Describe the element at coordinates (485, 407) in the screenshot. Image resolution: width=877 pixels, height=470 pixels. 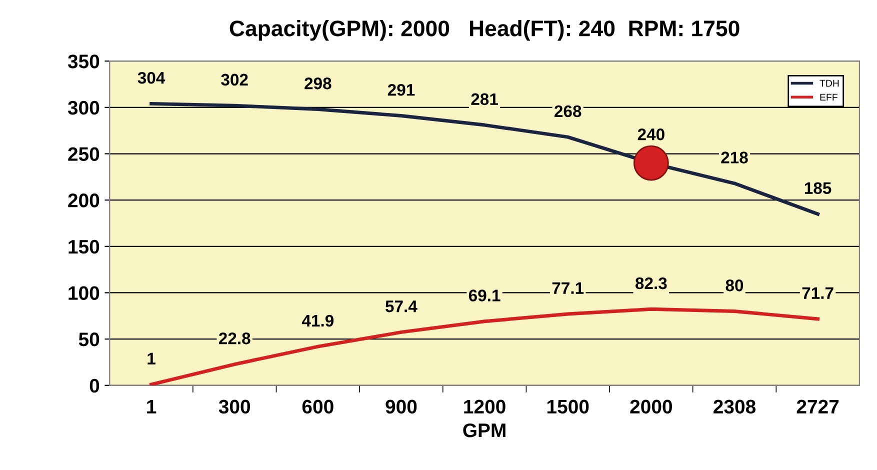
I see `x-tick-label: 1200` at that location.